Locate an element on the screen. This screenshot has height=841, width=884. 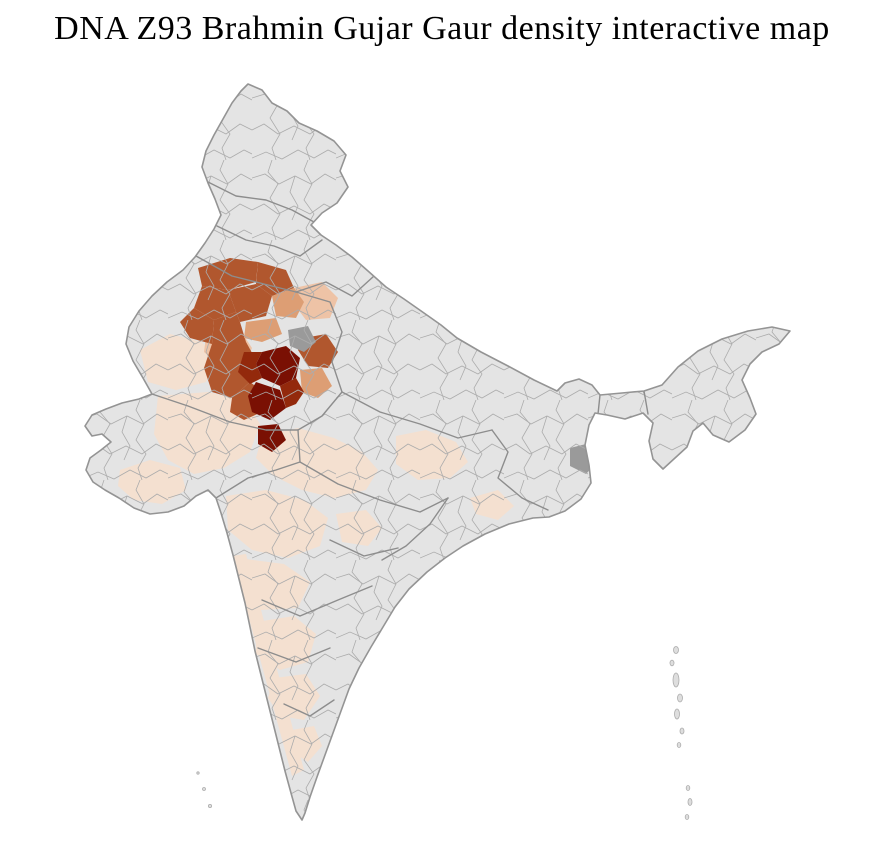
andaman-nicobar-islands is located at coordinates (681, 733).